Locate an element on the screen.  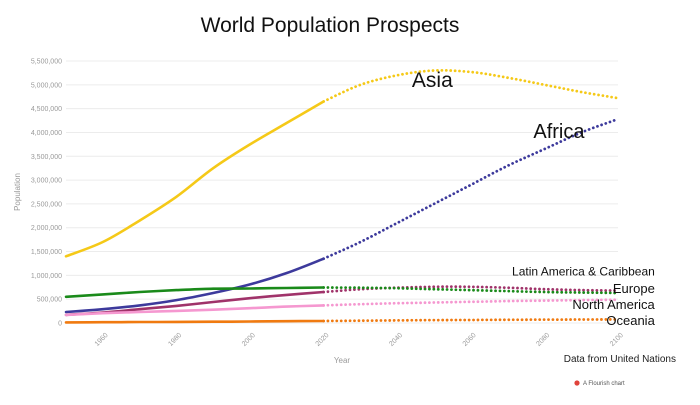
x-axis-label: Year is located at coordinates (342, 360).